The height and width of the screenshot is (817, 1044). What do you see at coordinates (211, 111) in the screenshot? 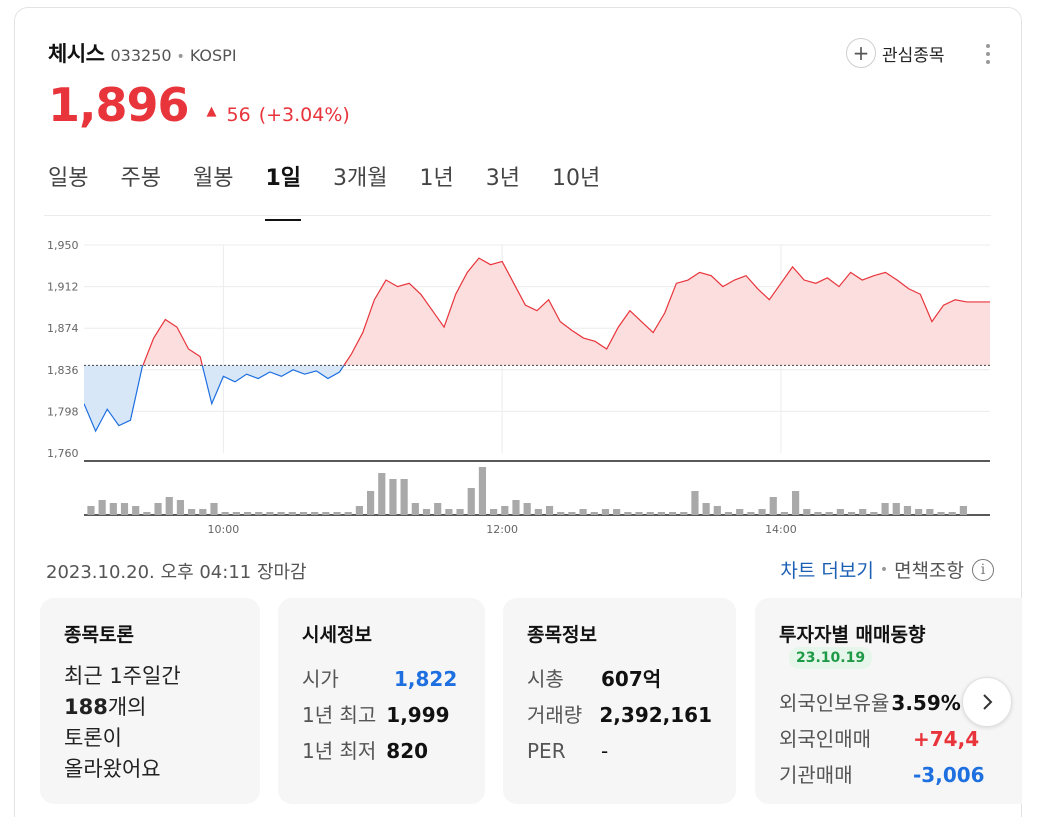
I see `up-arrow-icon: ▲` at bounding box center [211, 111].